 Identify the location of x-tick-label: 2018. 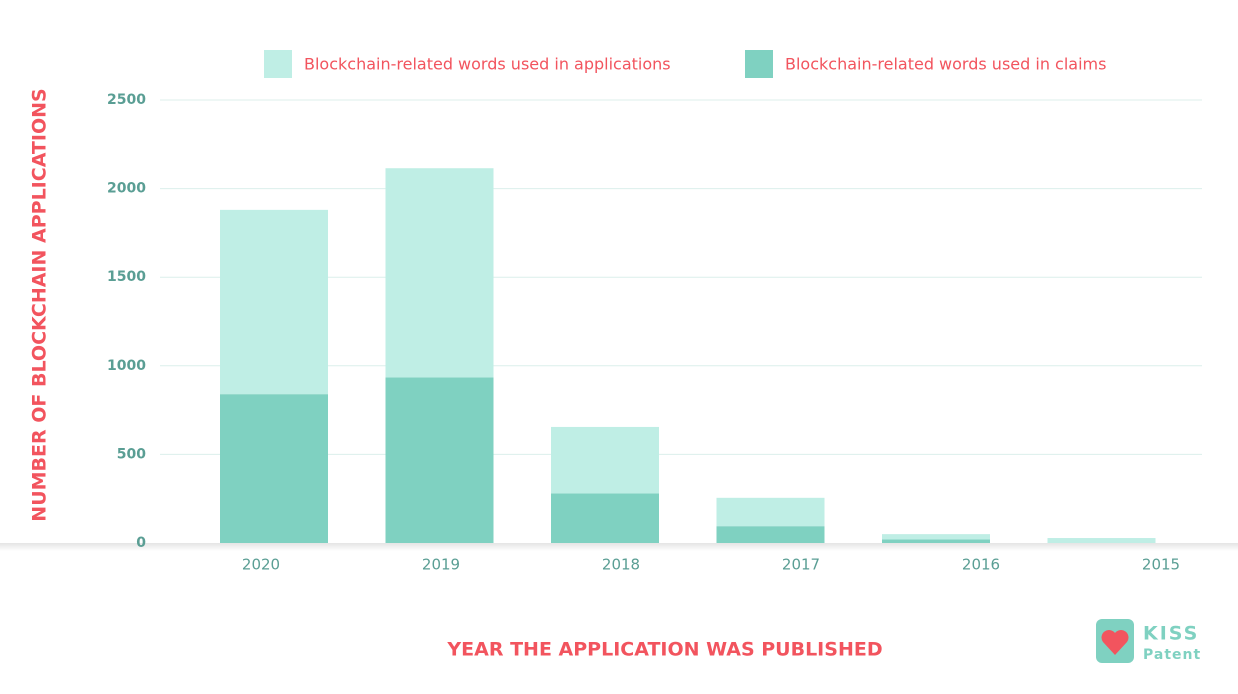
(621, 565).